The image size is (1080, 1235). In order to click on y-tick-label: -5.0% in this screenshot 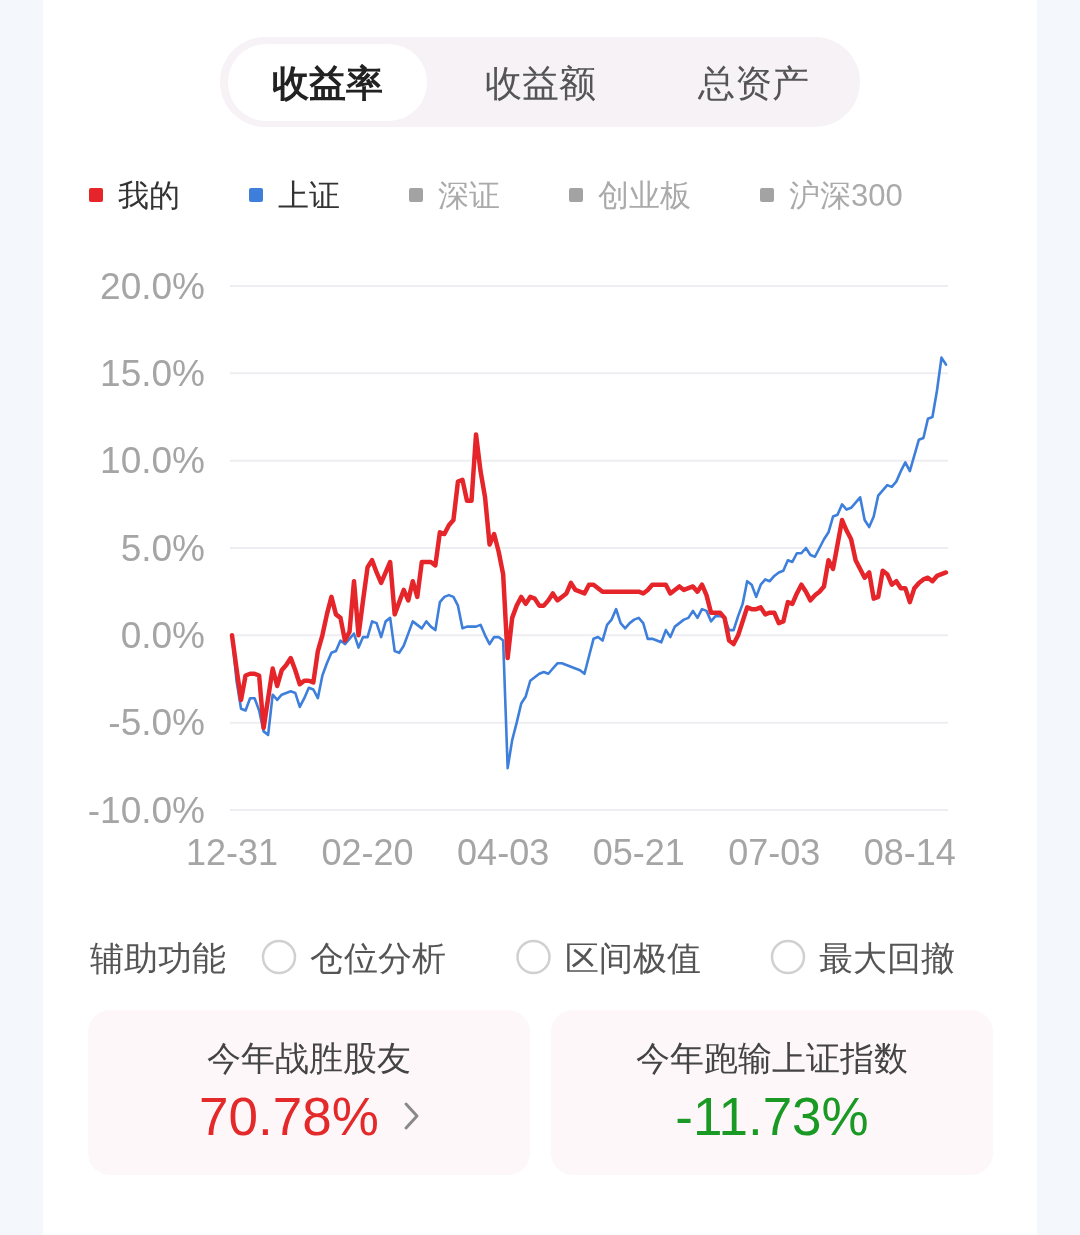, I will do `click(156, 723)`.